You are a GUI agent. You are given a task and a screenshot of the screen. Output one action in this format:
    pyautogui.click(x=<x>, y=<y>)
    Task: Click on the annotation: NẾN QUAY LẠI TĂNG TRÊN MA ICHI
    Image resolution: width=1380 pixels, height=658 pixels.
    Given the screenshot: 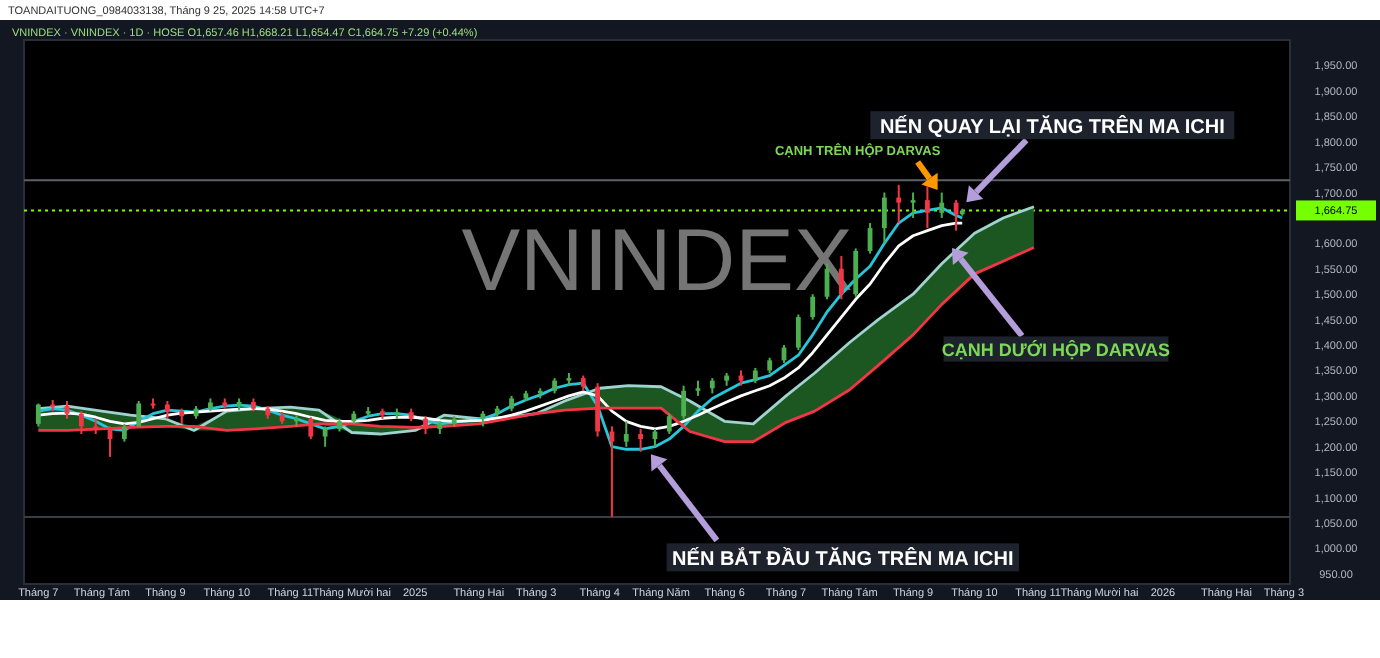 What is the action you would take?
    pyautogui.click(x=1052, y=127)
    